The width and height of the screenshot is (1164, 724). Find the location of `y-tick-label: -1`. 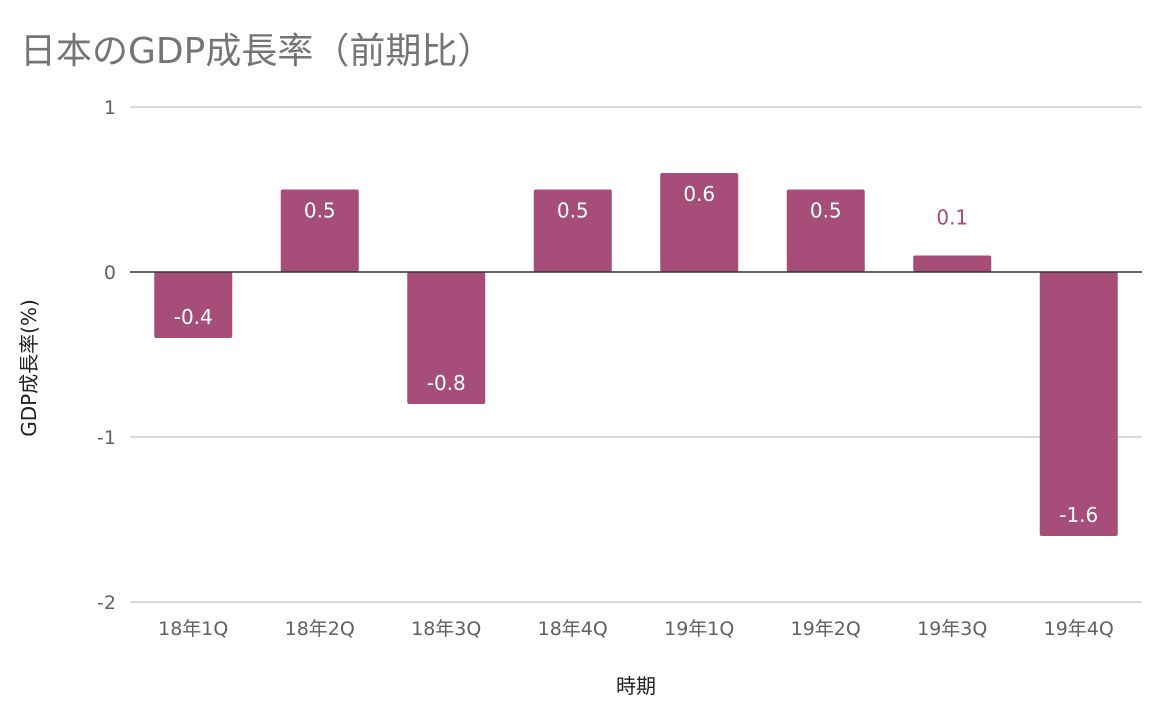

y-tick-label: -1 is located at coordinates (106, 438).